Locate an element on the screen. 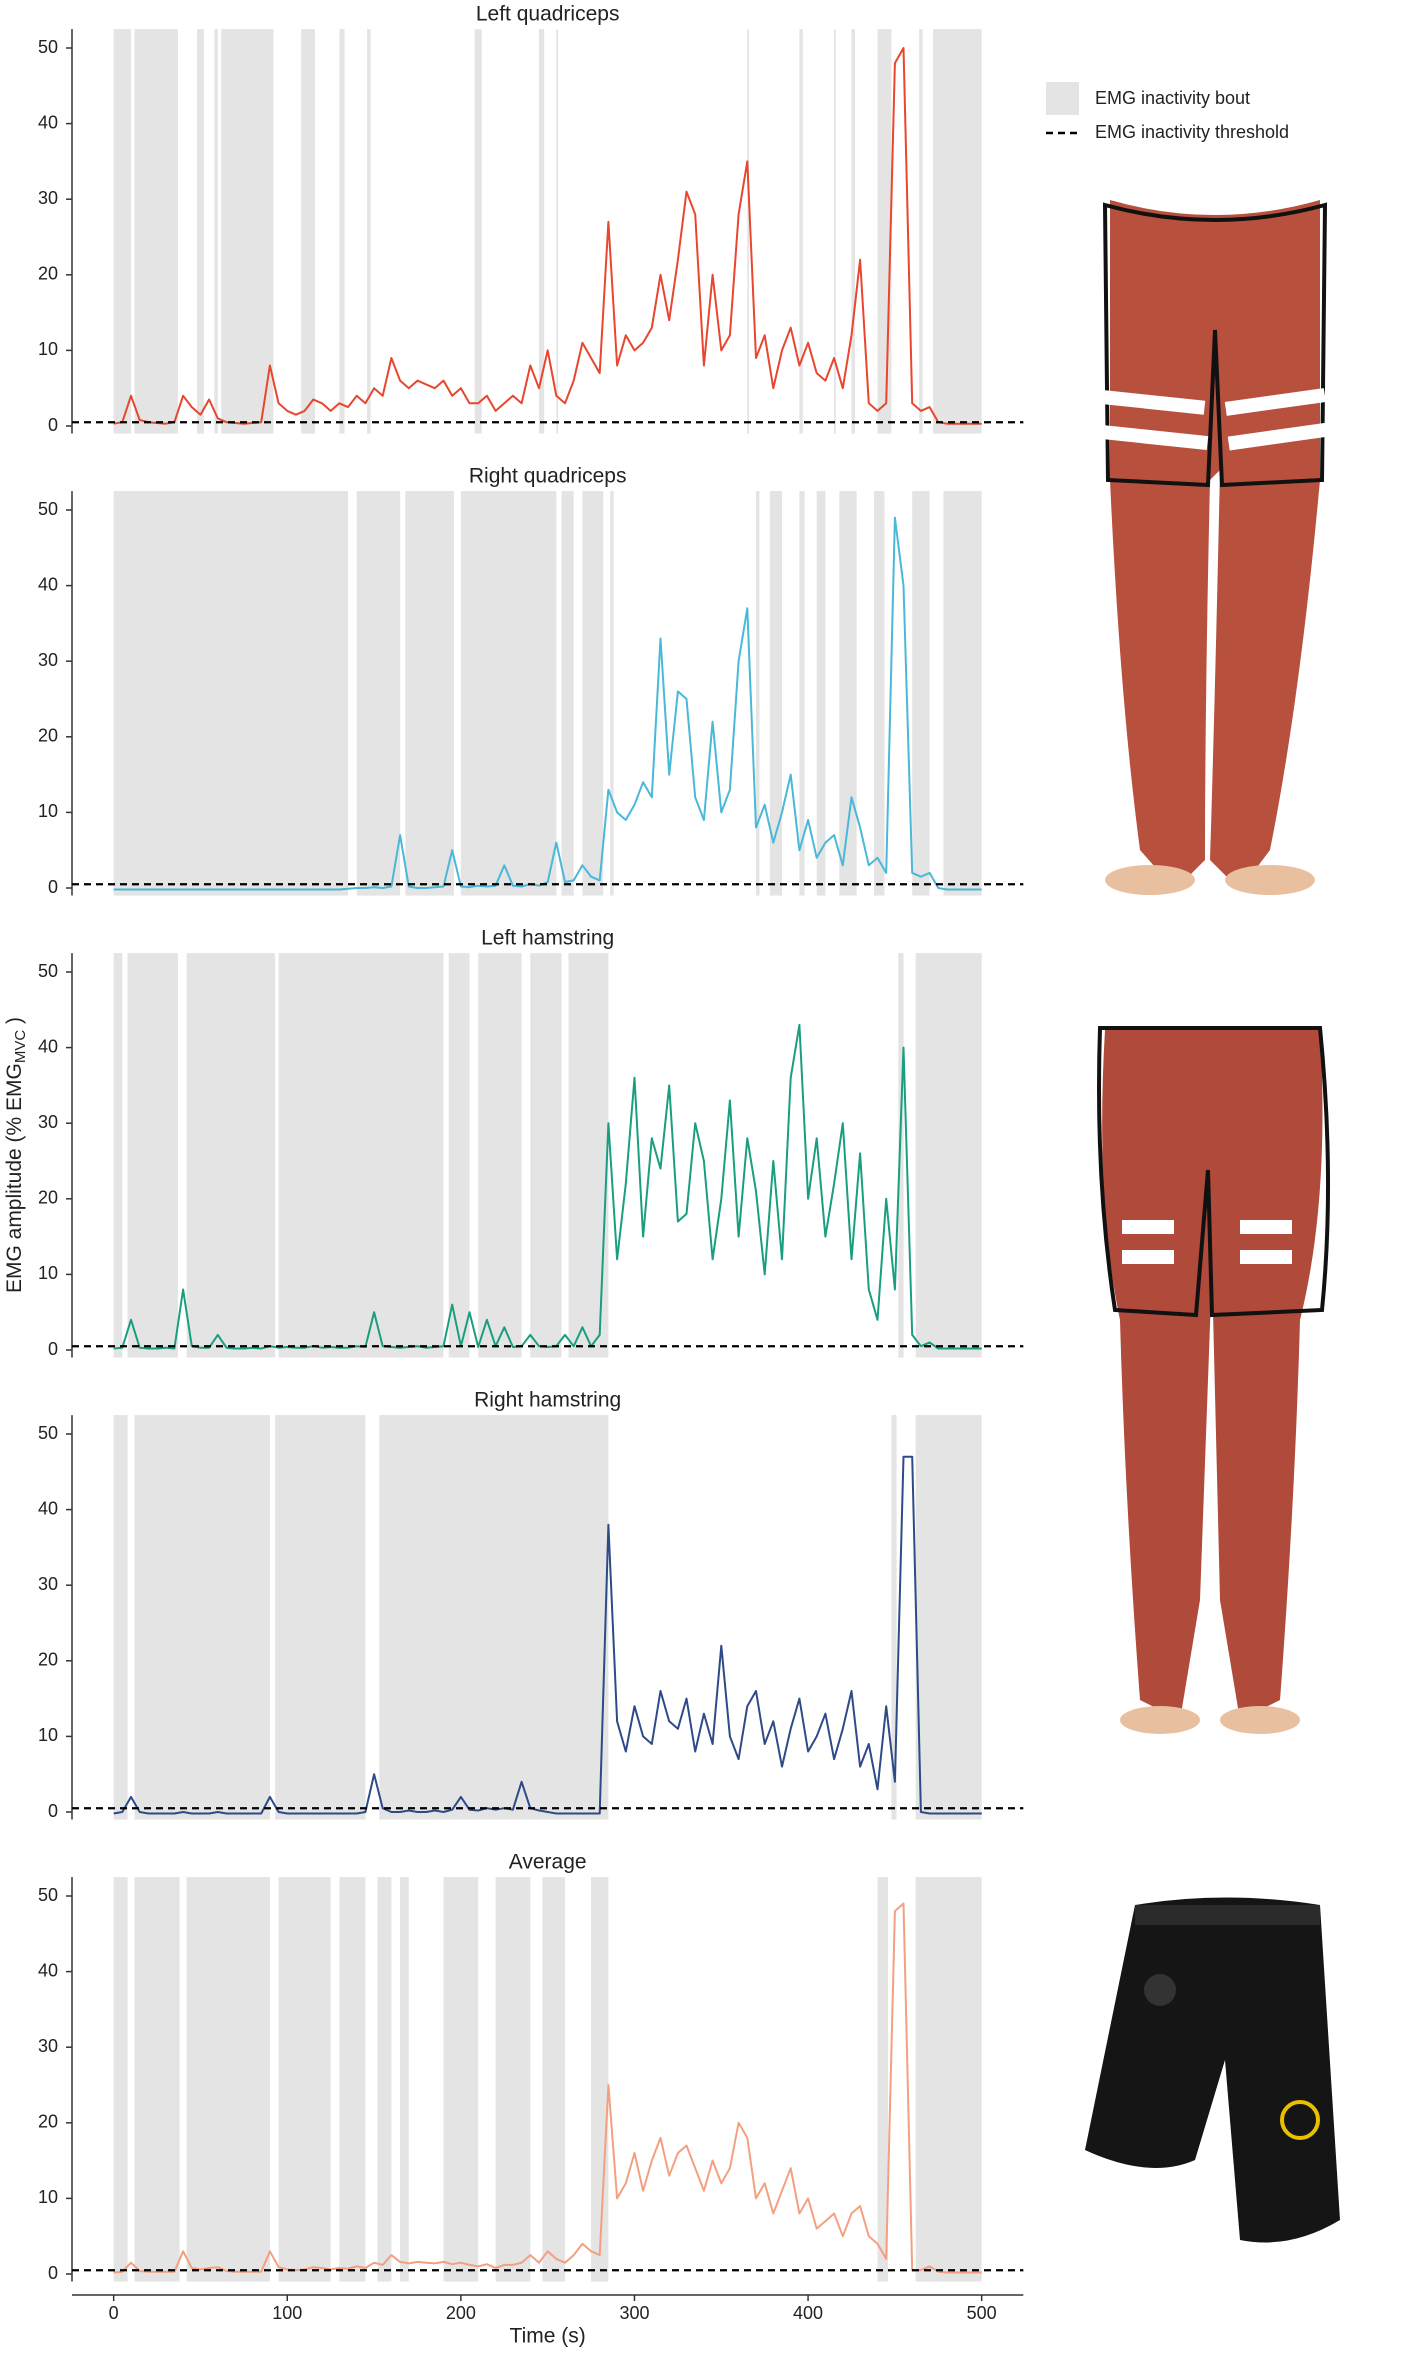 The image size is (1419, 2353). x-axis-title: Time (s) is located at coordinates (548, 2336).